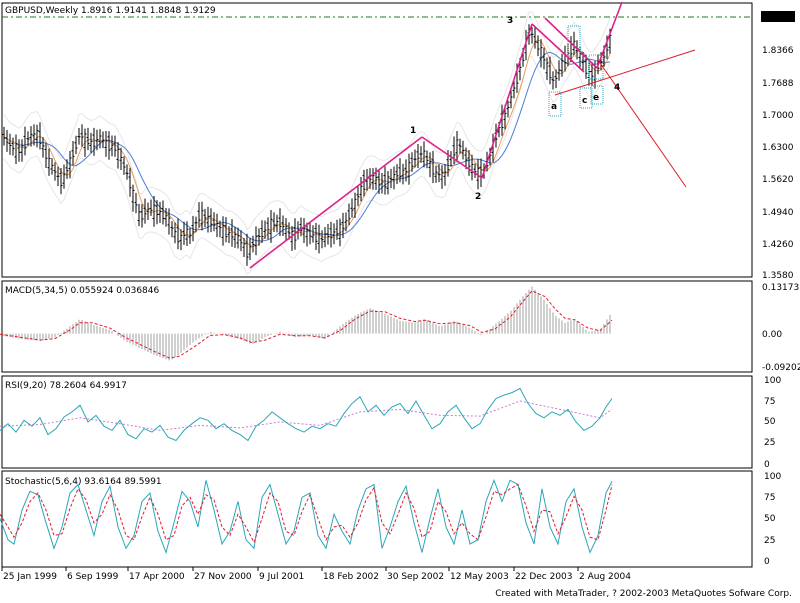 Image resolution: width=800 pixels, height=603 pixels. What do you see at coordinates (413, 131) in the screenshot?
I see `wave-label: 1` at bounding box center [413, 131].